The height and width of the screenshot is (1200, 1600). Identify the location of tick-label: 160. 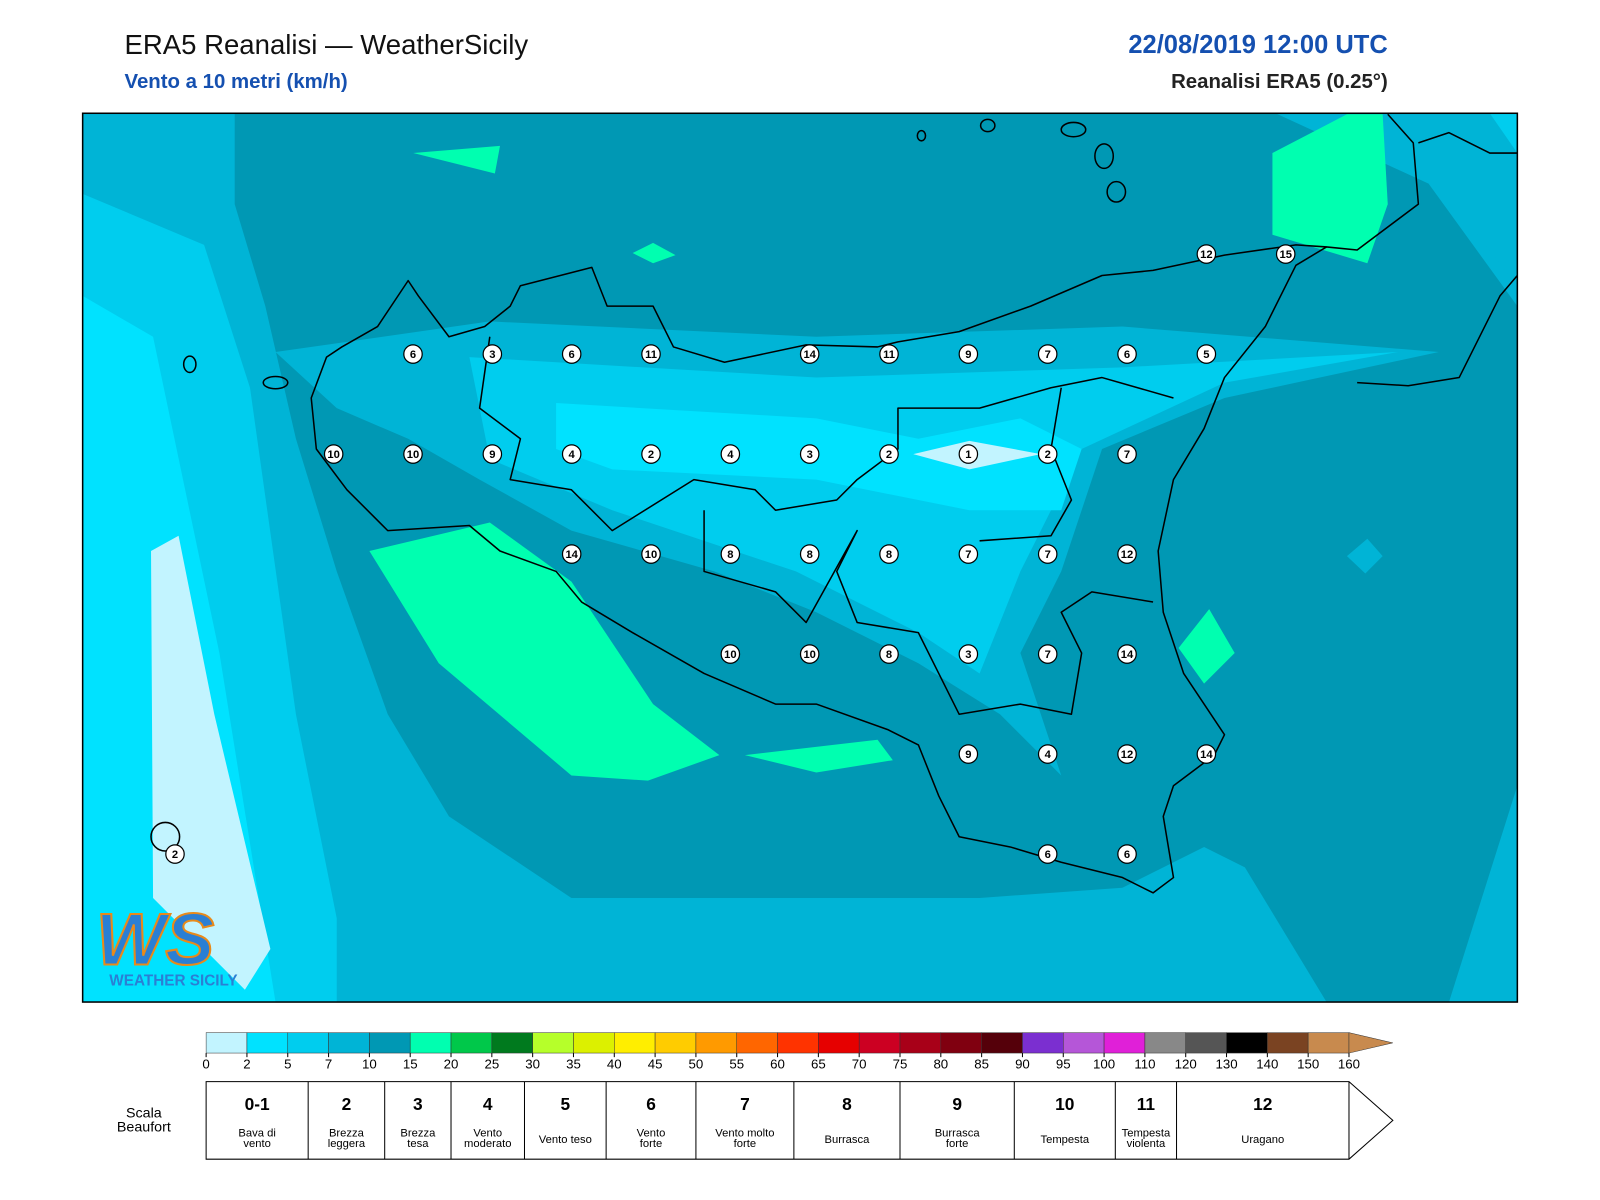
(1349, 1063).